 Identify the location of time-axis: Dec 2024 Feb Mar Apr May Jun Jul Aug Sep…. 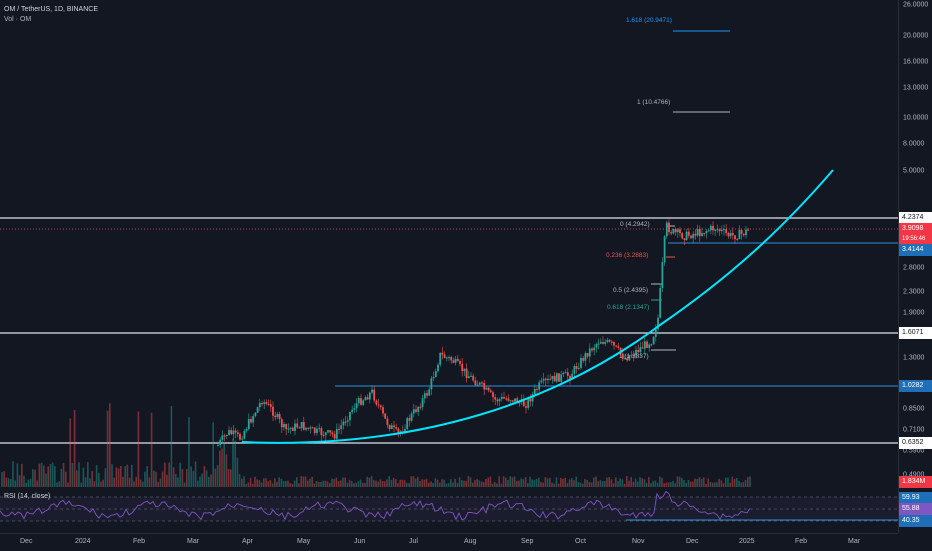
(449, 542).